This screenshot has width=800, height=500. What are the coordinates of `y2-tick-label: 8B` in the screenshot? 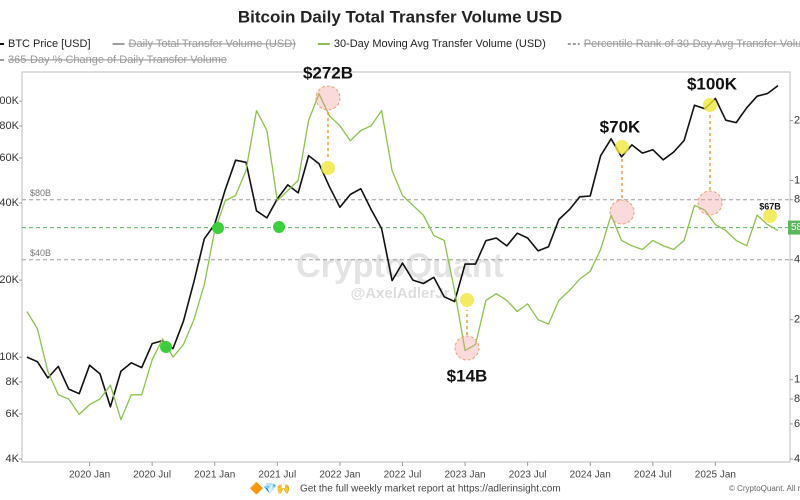 It's located at (797, 399).